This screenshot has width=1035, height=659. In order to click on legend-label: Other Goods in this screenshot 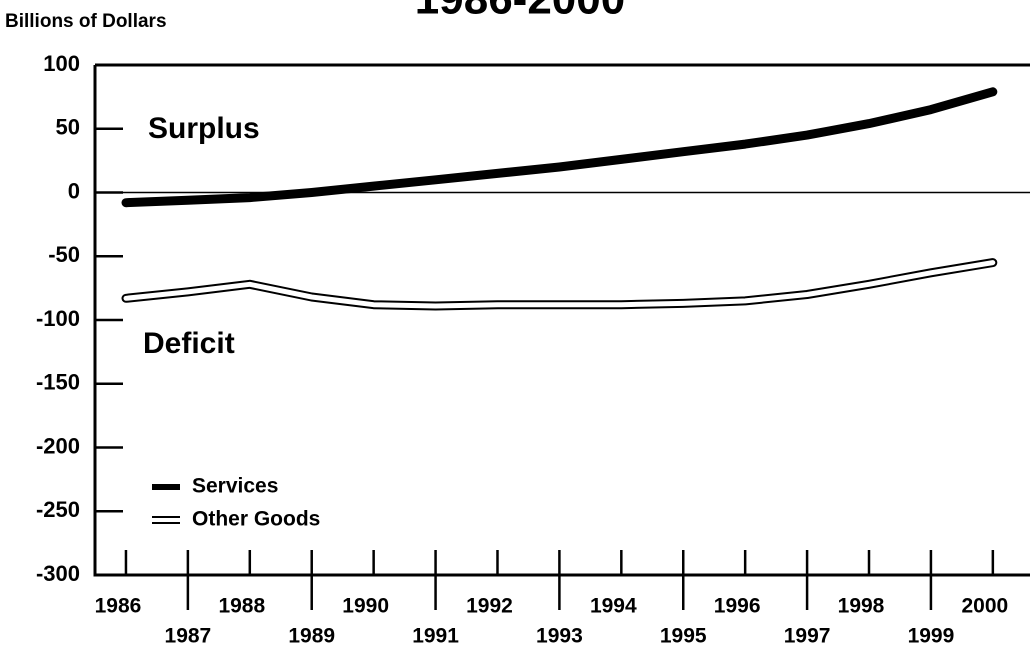, I will do `click(256, 519)`.